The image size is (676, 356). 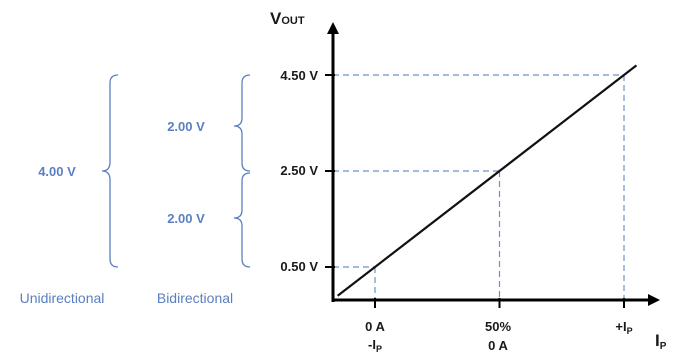 I want to click on full-bracket, so click(x=110, y=171).